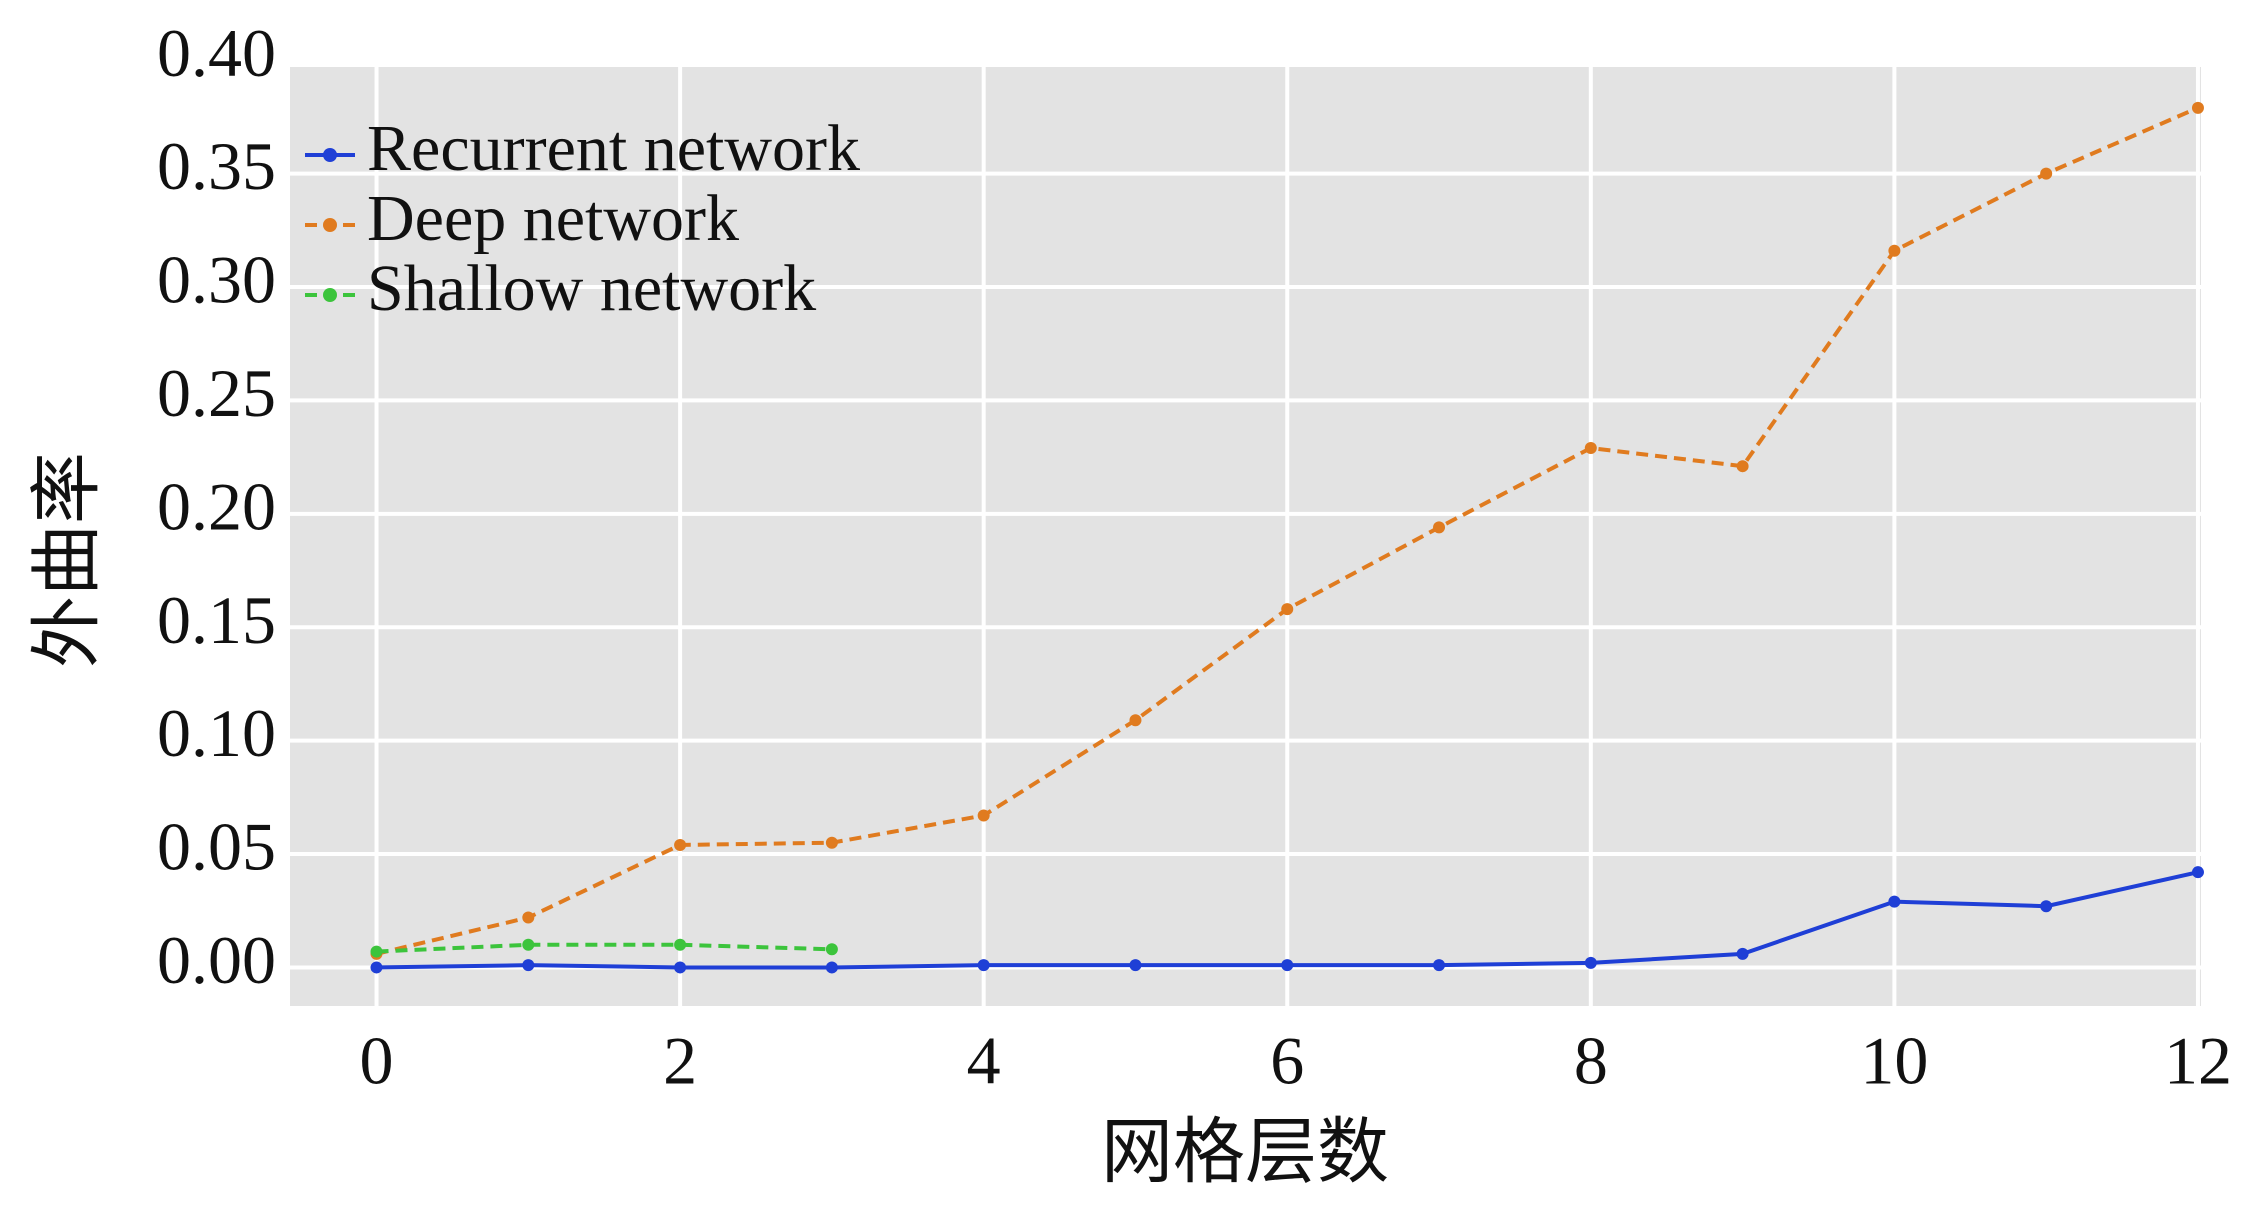 This screenshot has height=1229, width=2257. Describe the element at coordinates (216, 506) in the screenshot. I see `y-tick-label: 0.20` at that location.